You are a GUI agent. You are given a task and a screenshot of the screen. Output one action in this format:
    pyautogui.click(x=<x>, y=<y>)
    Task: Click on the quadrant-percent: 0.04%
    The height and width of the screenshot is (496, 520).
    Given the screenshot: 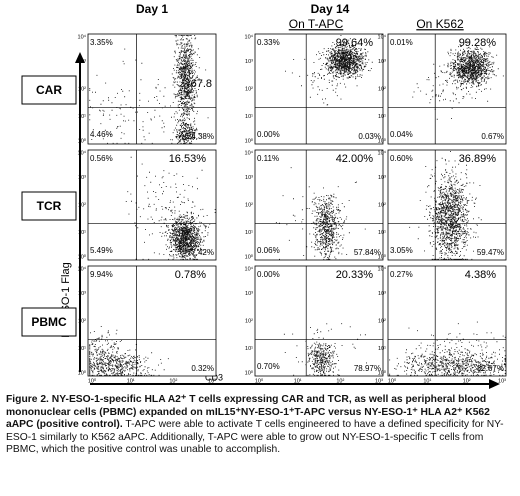 What is the action you would take?
    pyautogui.click(x=401, y=134)
    